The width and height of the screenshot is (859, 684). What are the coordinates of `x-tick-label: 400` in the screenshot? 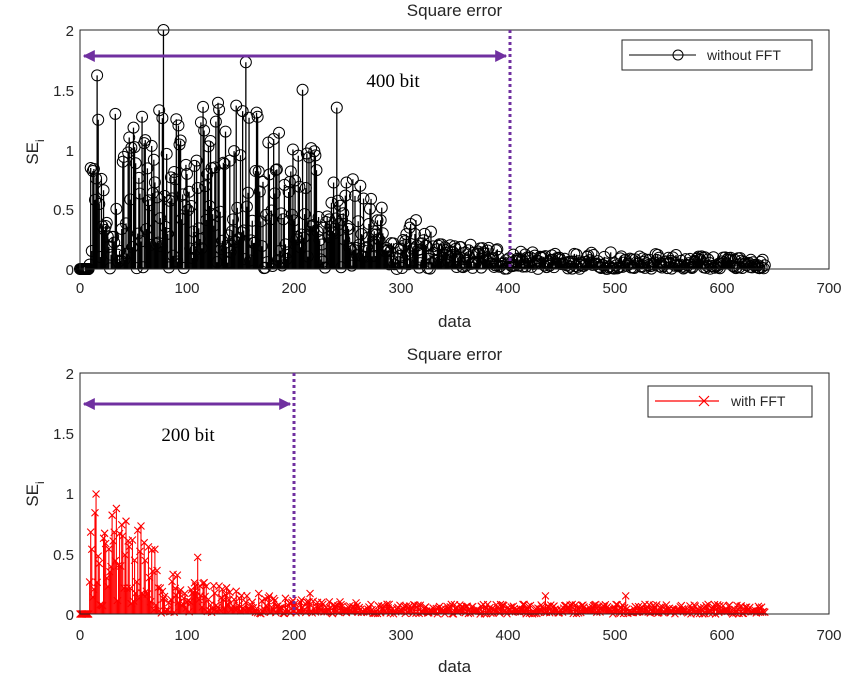 It's located at (507, 635).